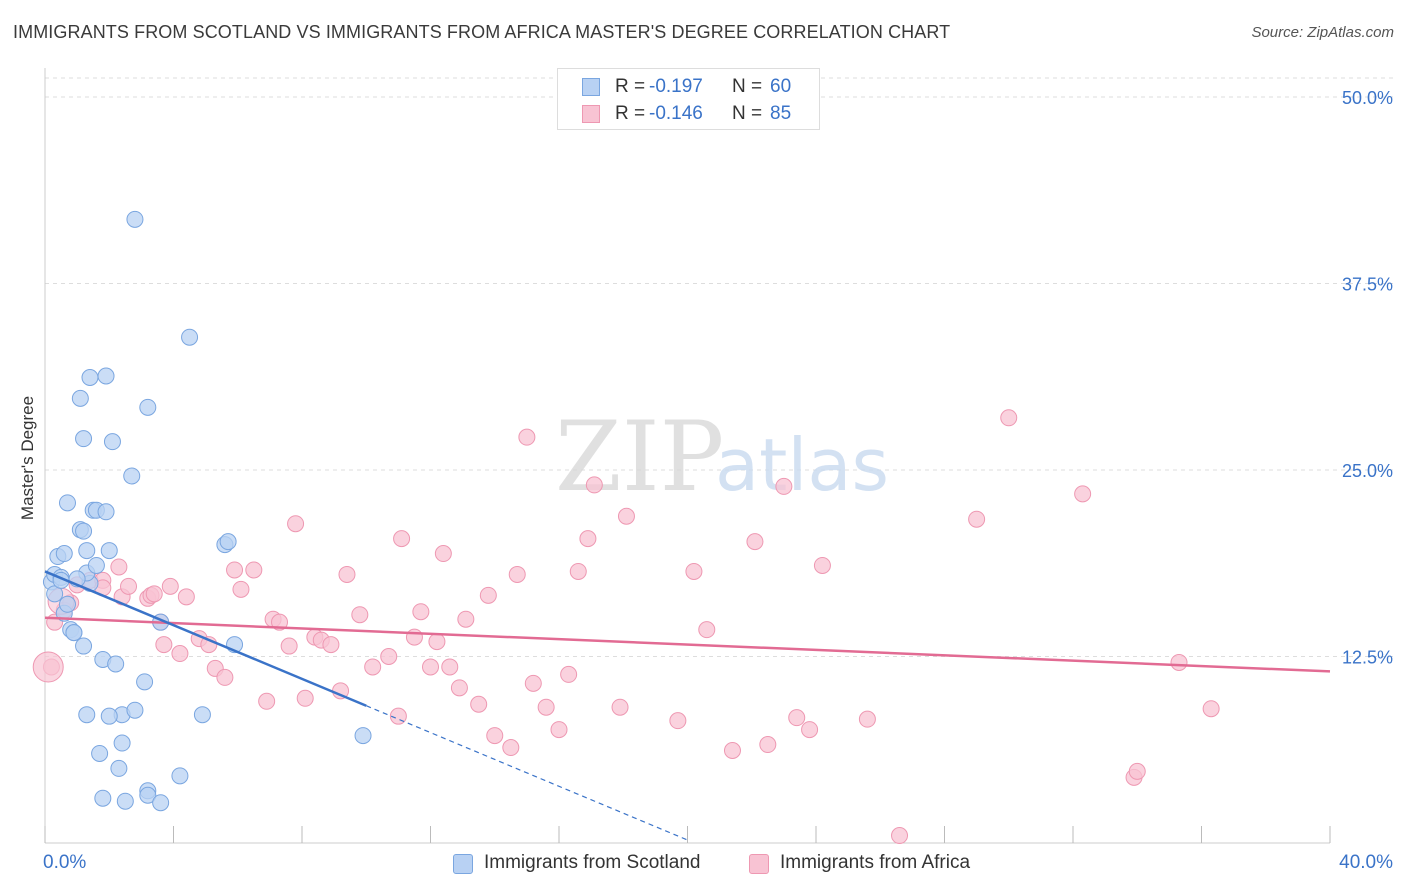 This screenshot has height=892, width=1406. I want to click on correlation-legend: R = -0.197 N = 60 R = -0.146 N = 85, so click(688, 99).